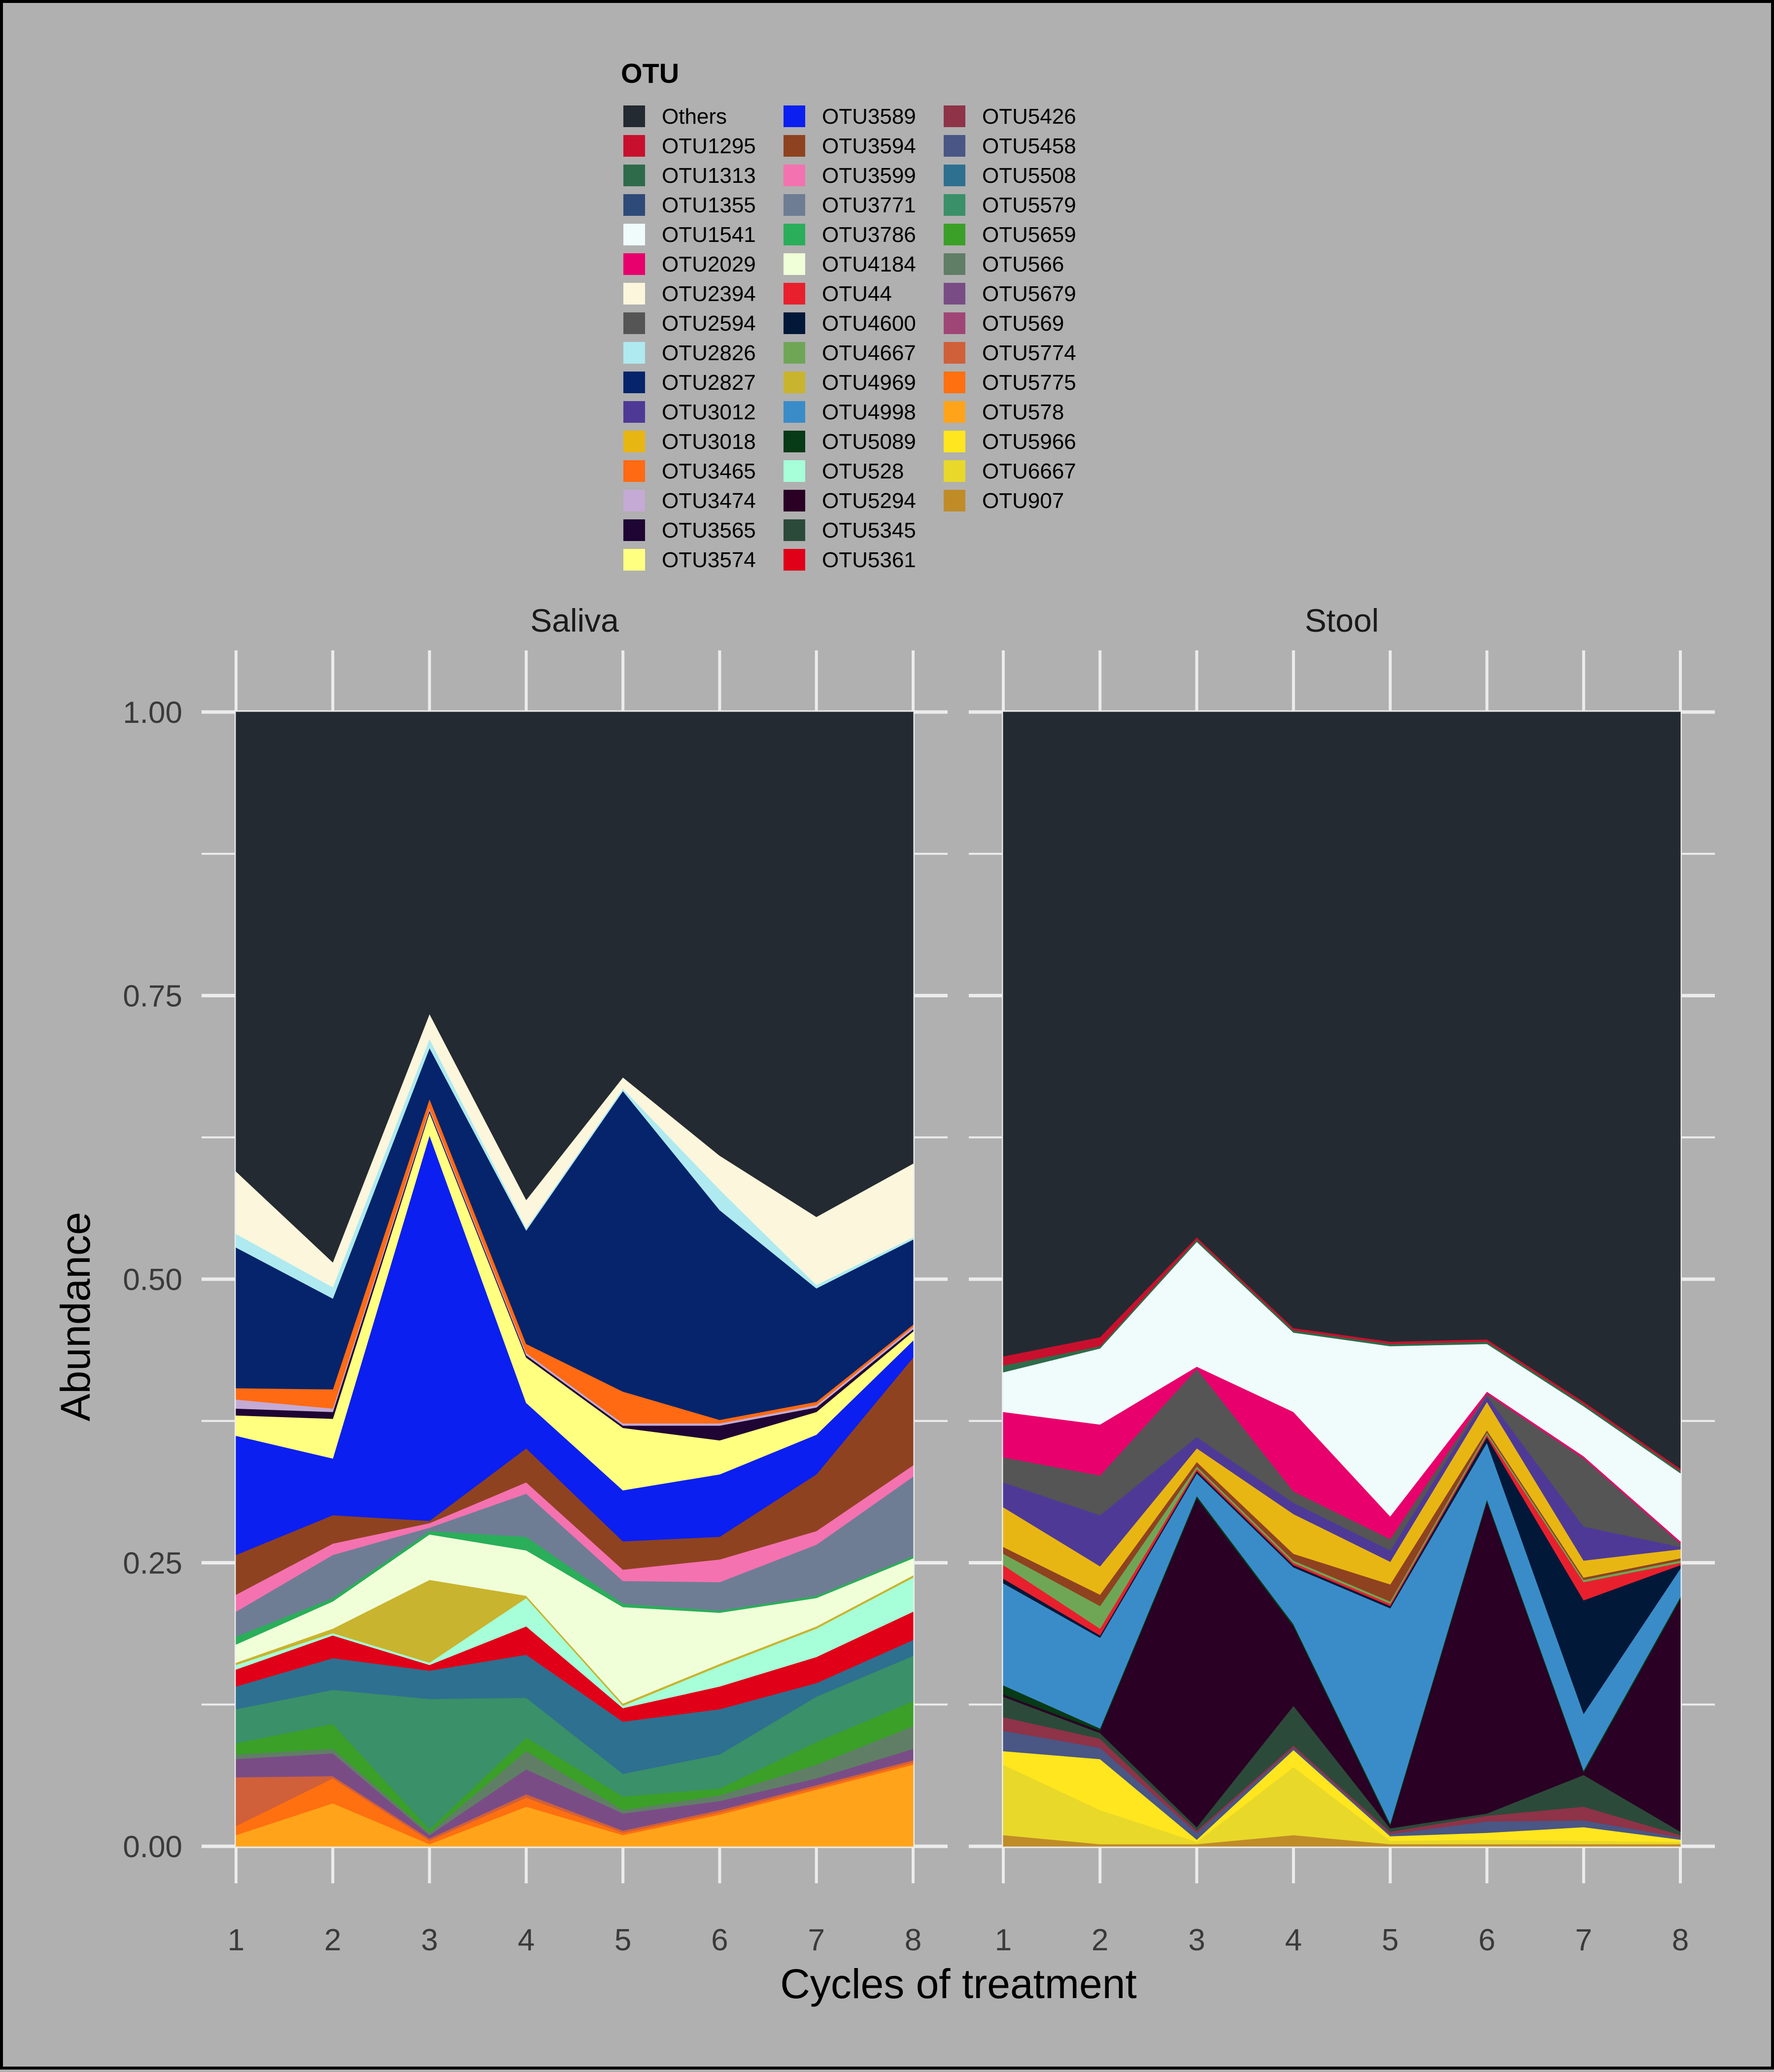 This screenshot has width=1774, height=2072. I want to click on legend-swatch-otu2394, so click(634, 294).